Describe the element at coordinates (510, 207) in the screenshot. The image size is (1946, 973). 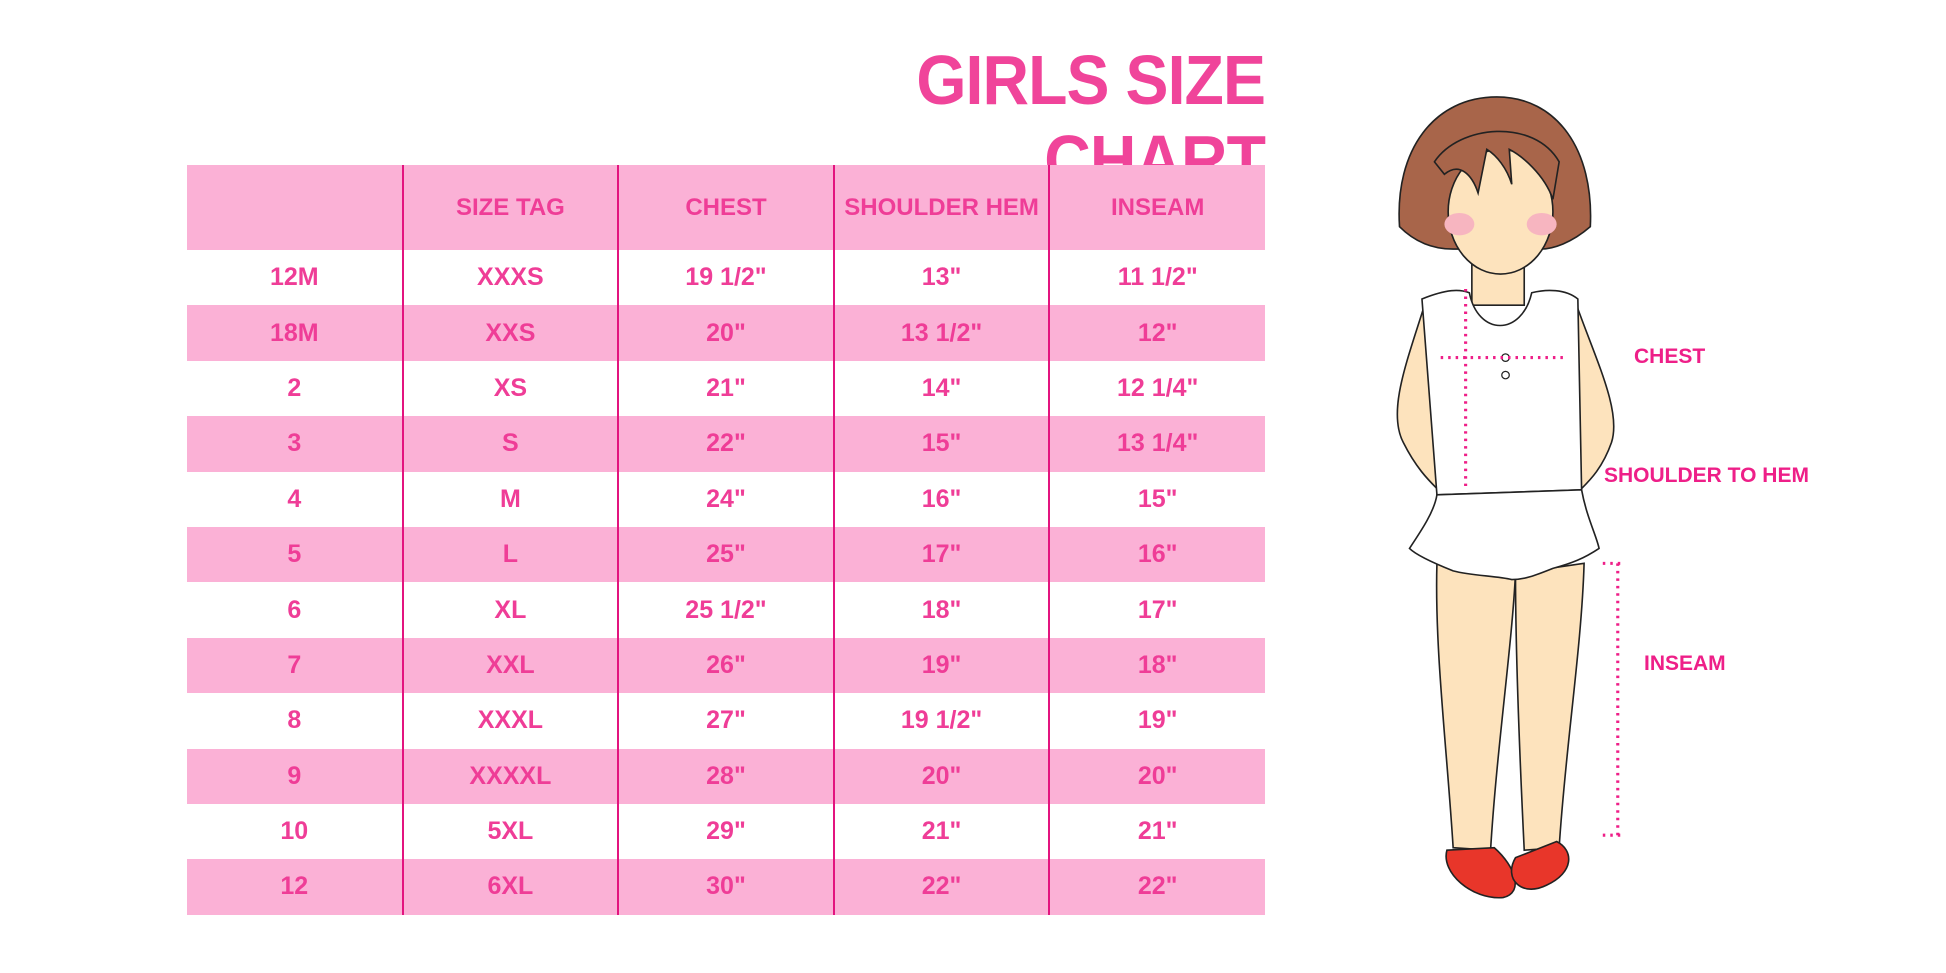
I see `header-cell: SIZE TAG` at that location.